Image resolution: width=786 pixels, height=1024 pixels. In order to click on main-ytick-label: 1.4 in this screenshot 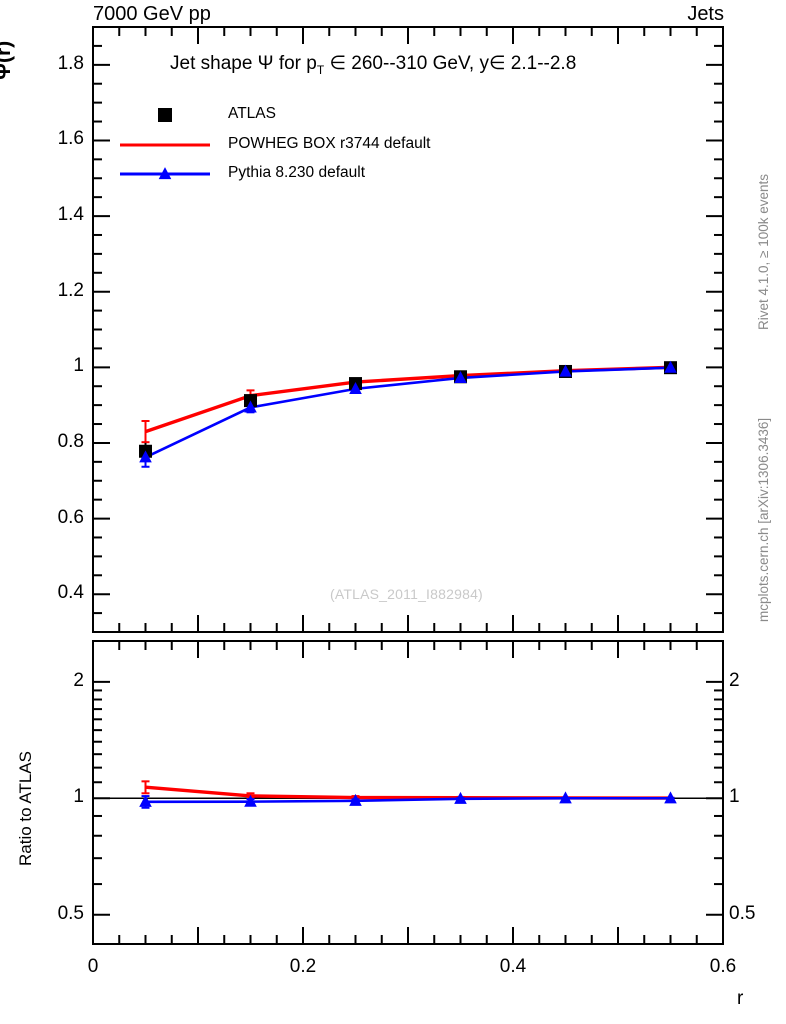, I will do `click(70, 215)`.